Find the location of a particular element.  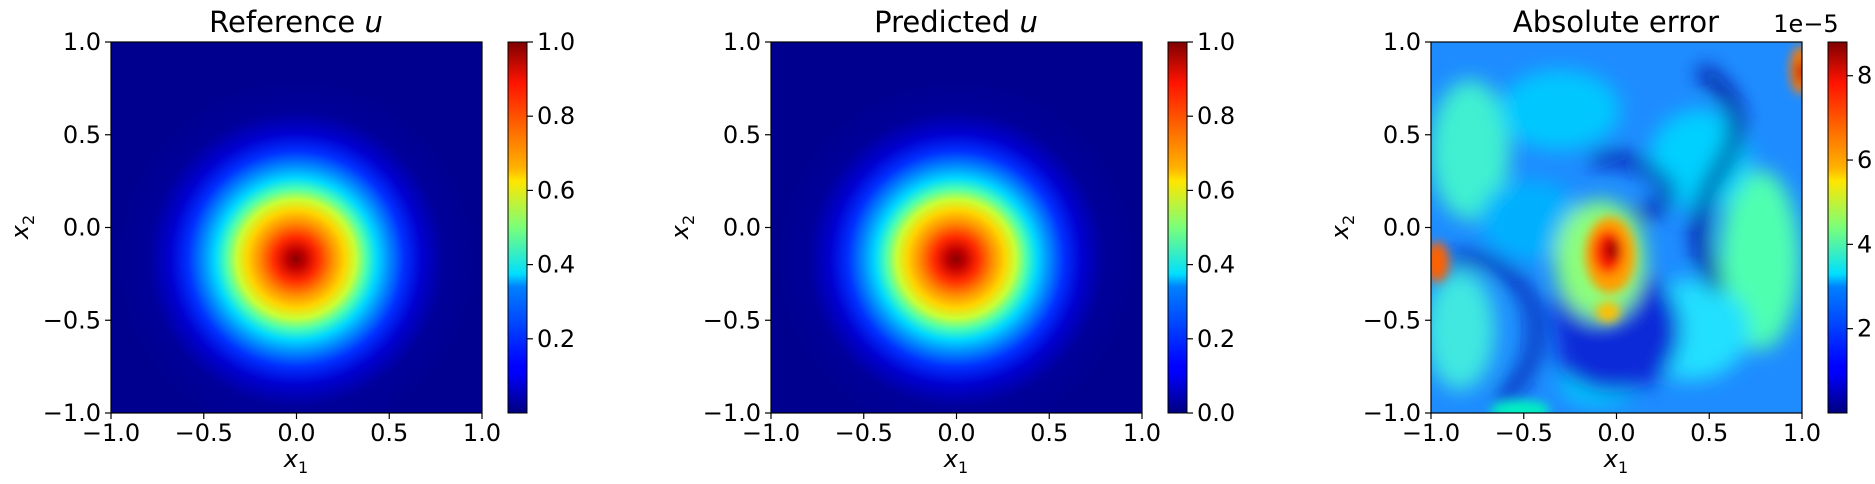

plot-title-error: Absolute error is located at coordinates (1616, 22).